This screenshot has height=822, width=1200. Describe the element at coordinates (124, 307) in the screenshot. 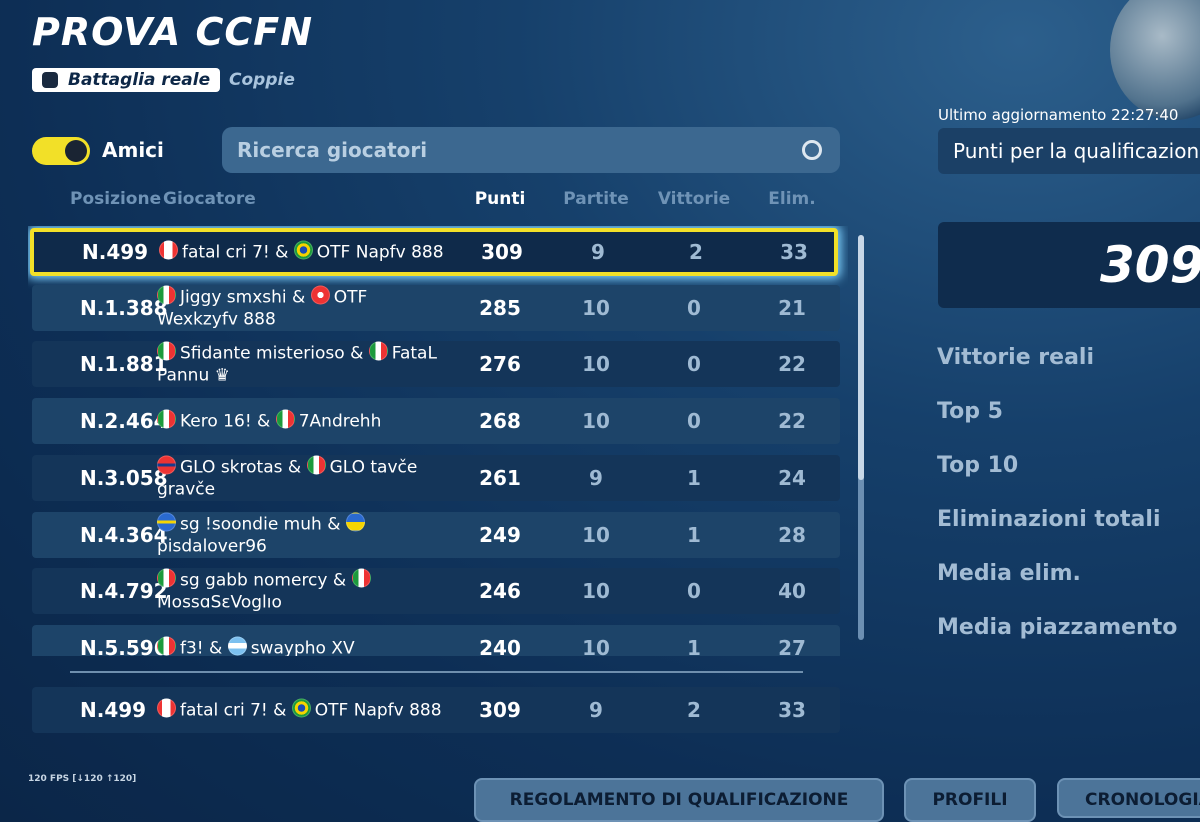

I see `rank: N.1.388` at that location.